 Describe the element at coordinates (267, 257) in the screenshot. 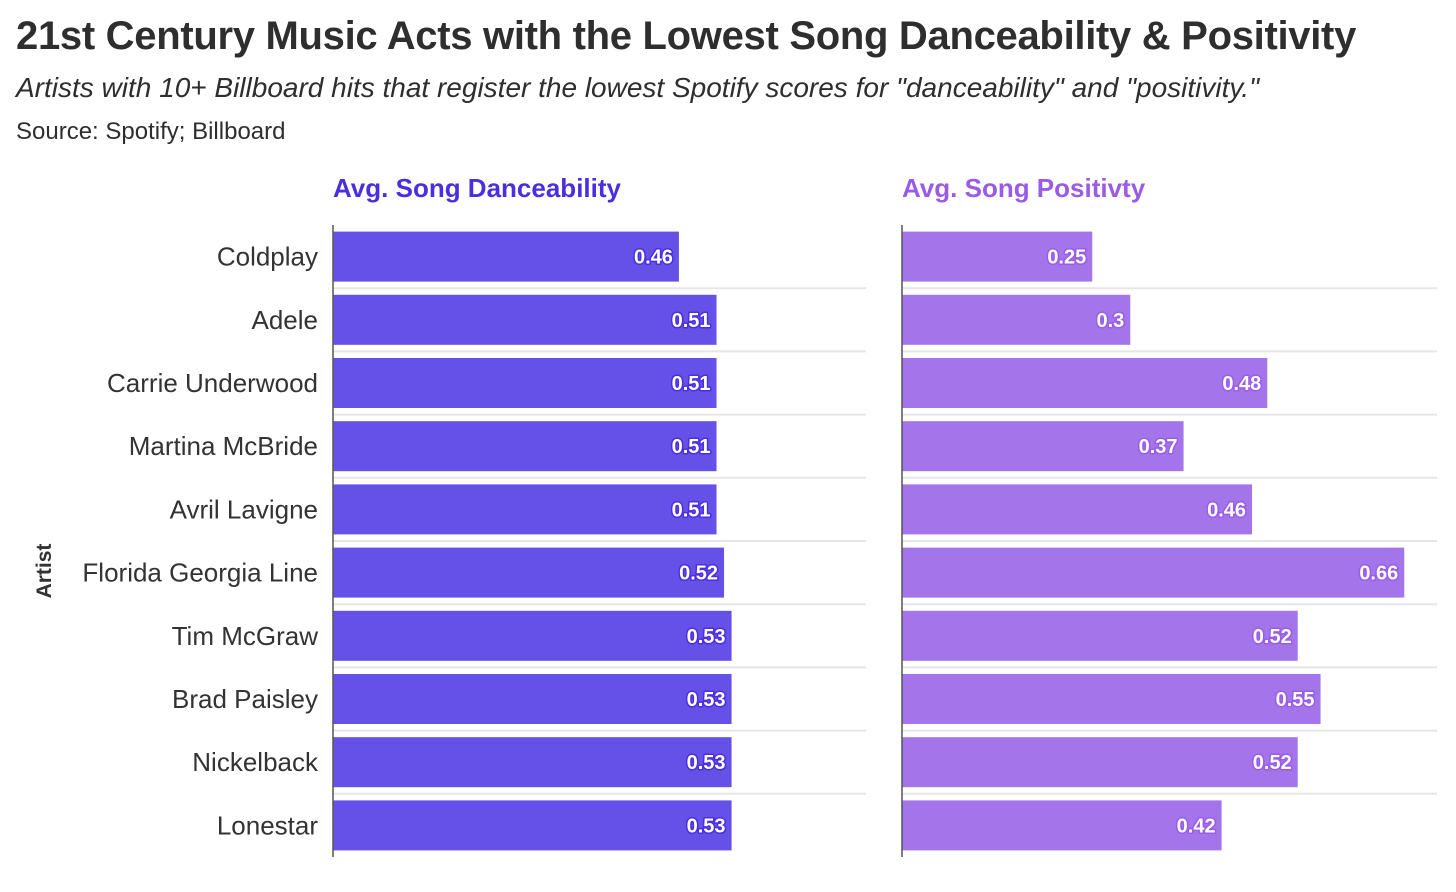

I see `artist-tick-label: Coldplay` at that location.